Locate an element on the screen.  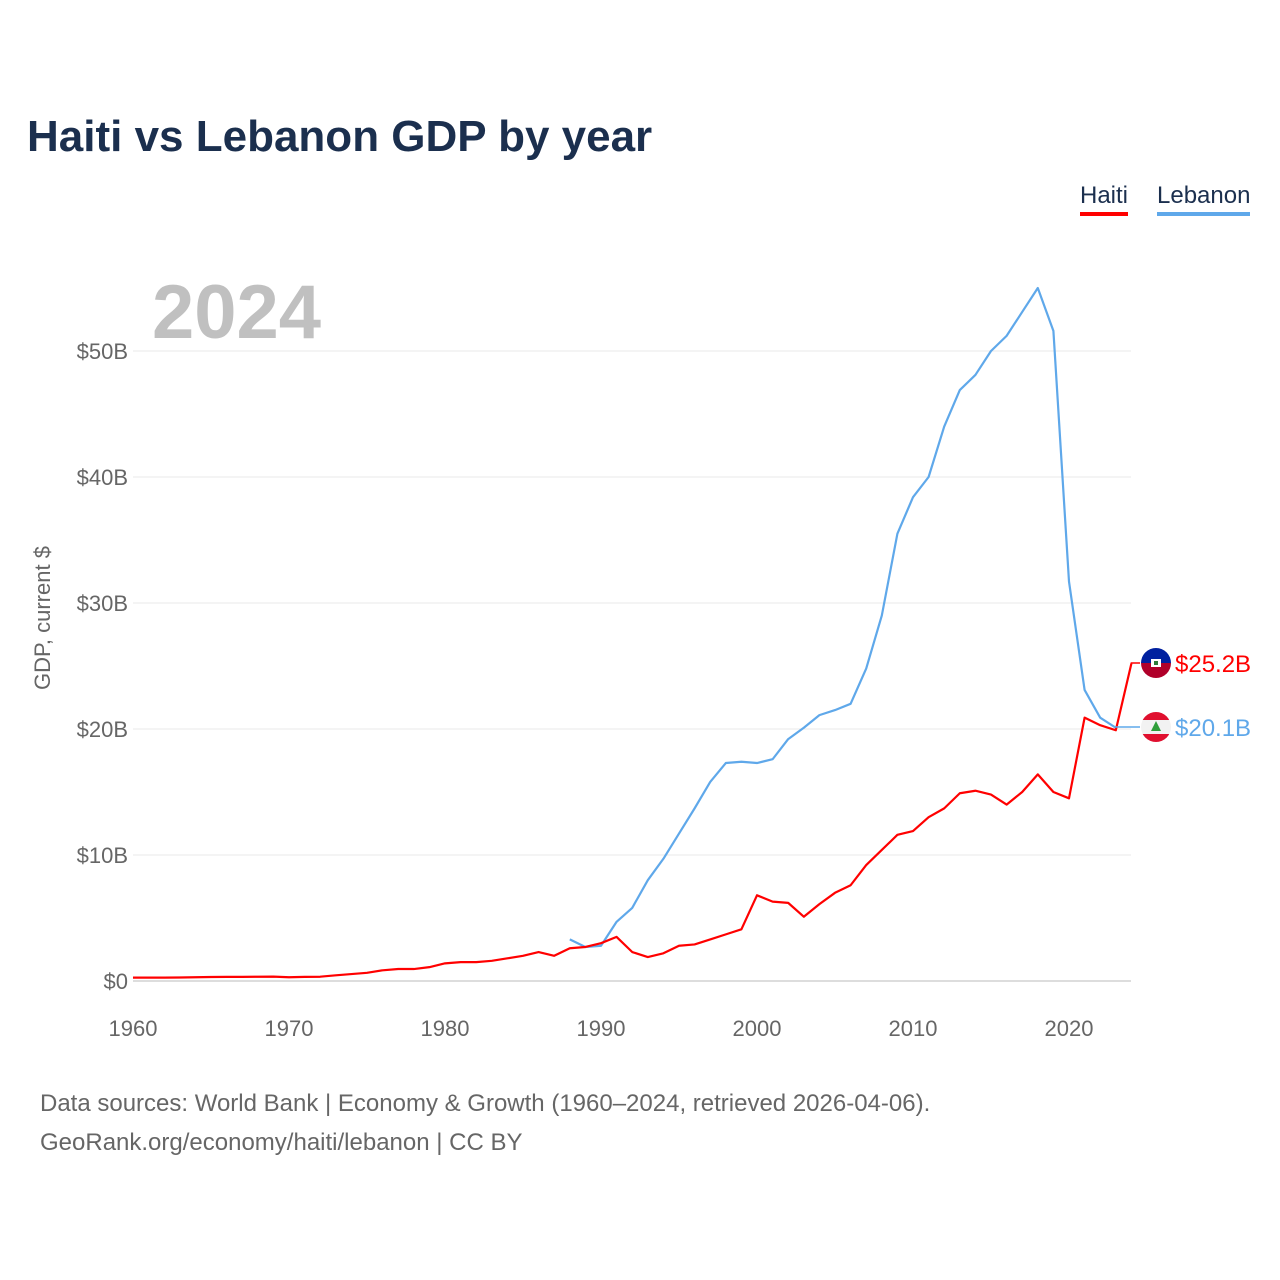
y-tick-label: $40B is located at coordinates (102, 477).